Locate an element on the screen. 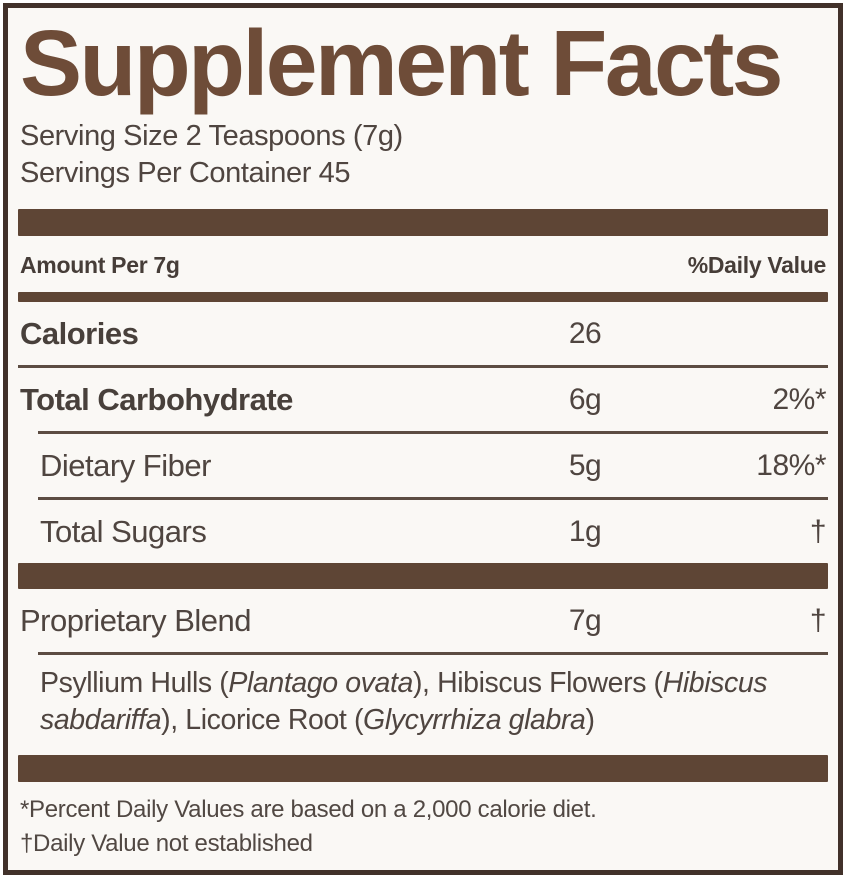 The height and width of the screenshot is (879, 846). nutrient-amount: 6g is located at coordinates (585, 400).